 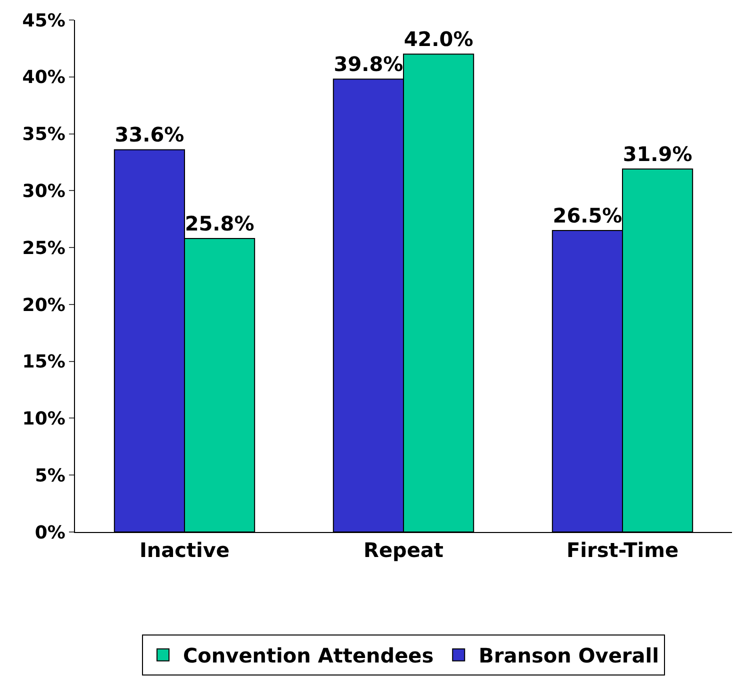 What do you see at coordinates (44, 248) in the screenshot?
I see `y-tick-label: 25%` at bounding box center [44, 248].